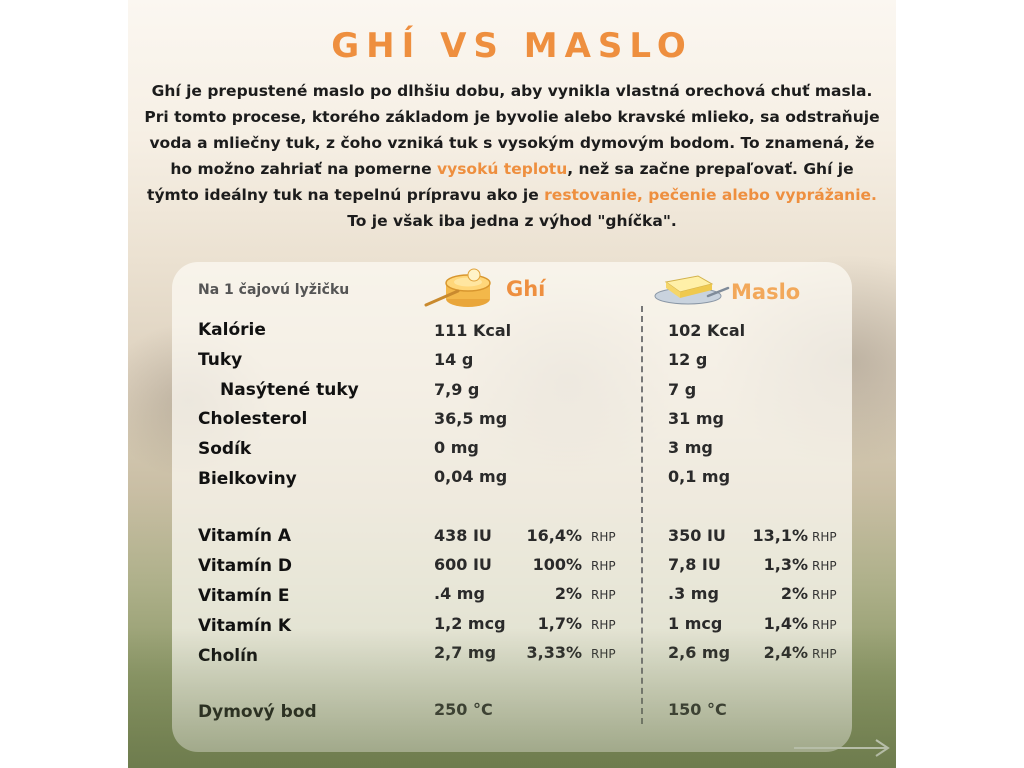  What do you see at coordinates (697, 709) in the screenshot?
I see `maslo-value-dymovy-bod: 150 °C` at bounding box center [697, 709].